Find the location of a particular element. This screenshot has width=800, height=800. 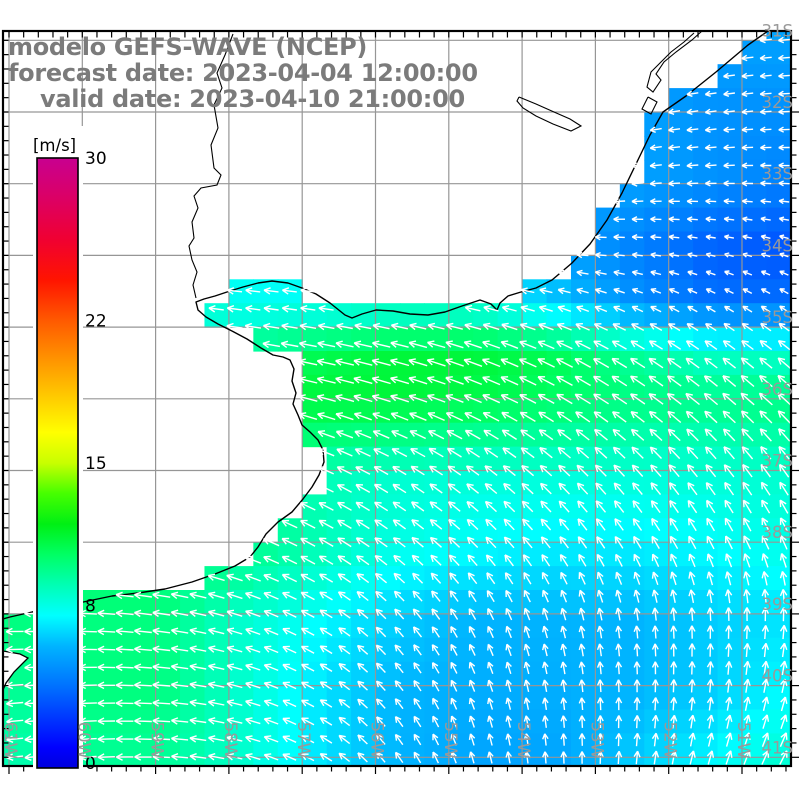

coastline-peninsula is located at coordinates (16, 670).